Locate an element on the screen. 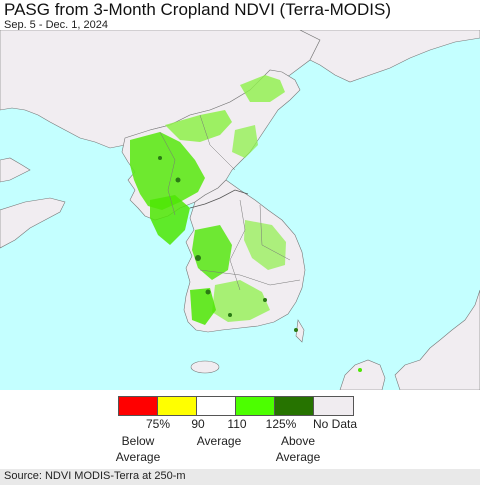 The image size is (480, 485). legend-above-average-label: Above Average is located at coordinates (298, 449).